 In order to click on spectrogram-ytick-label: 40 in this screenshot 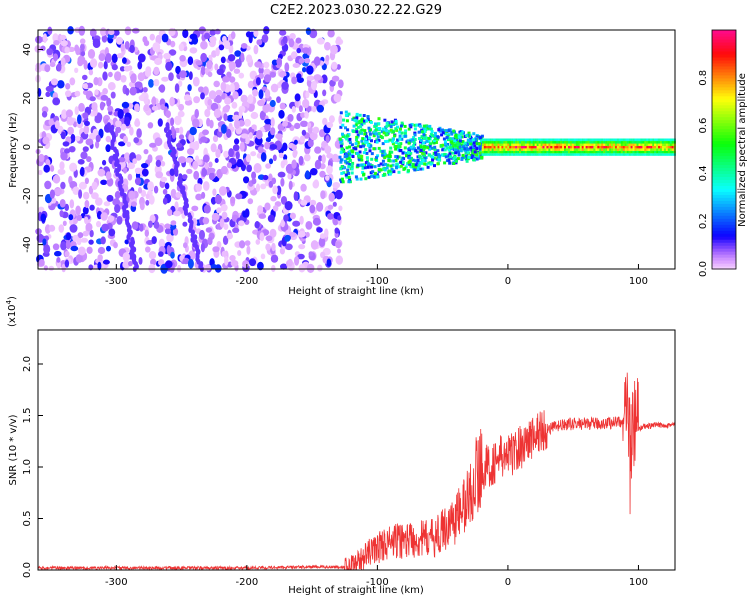, I will do `click(27, 49)`.